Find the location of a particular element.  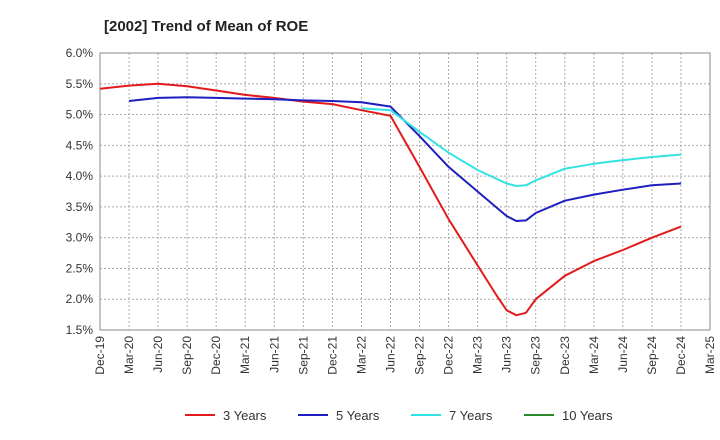

x-tick-label: Sep-21 is located at coordinates (303, 355).